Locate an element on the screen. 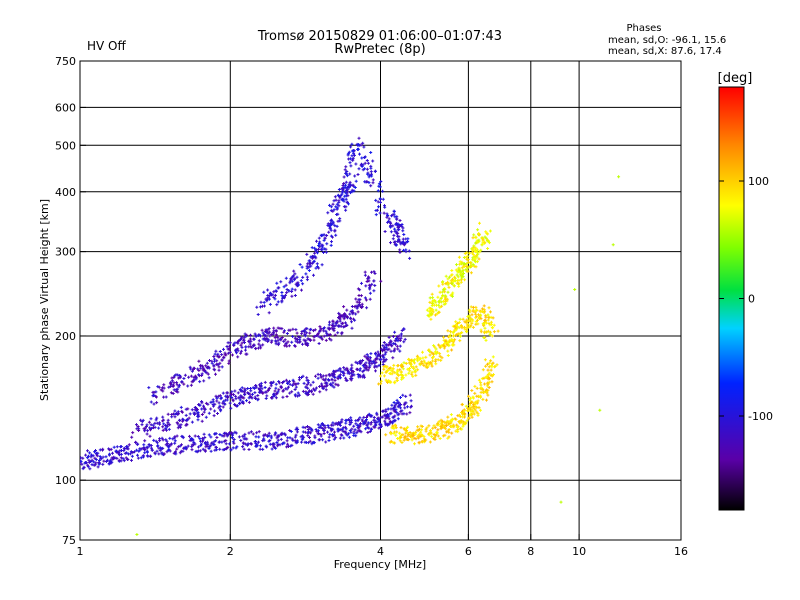  phases-x-stats: mean, sd,X: 87.6, 17.4 is located at coordinates (665, 51).